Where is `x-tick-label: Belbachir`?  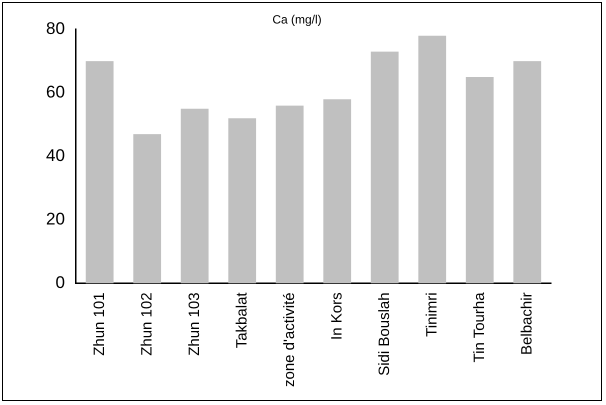 x-tick-label: Belbachir is located at coordinates (527, 323).